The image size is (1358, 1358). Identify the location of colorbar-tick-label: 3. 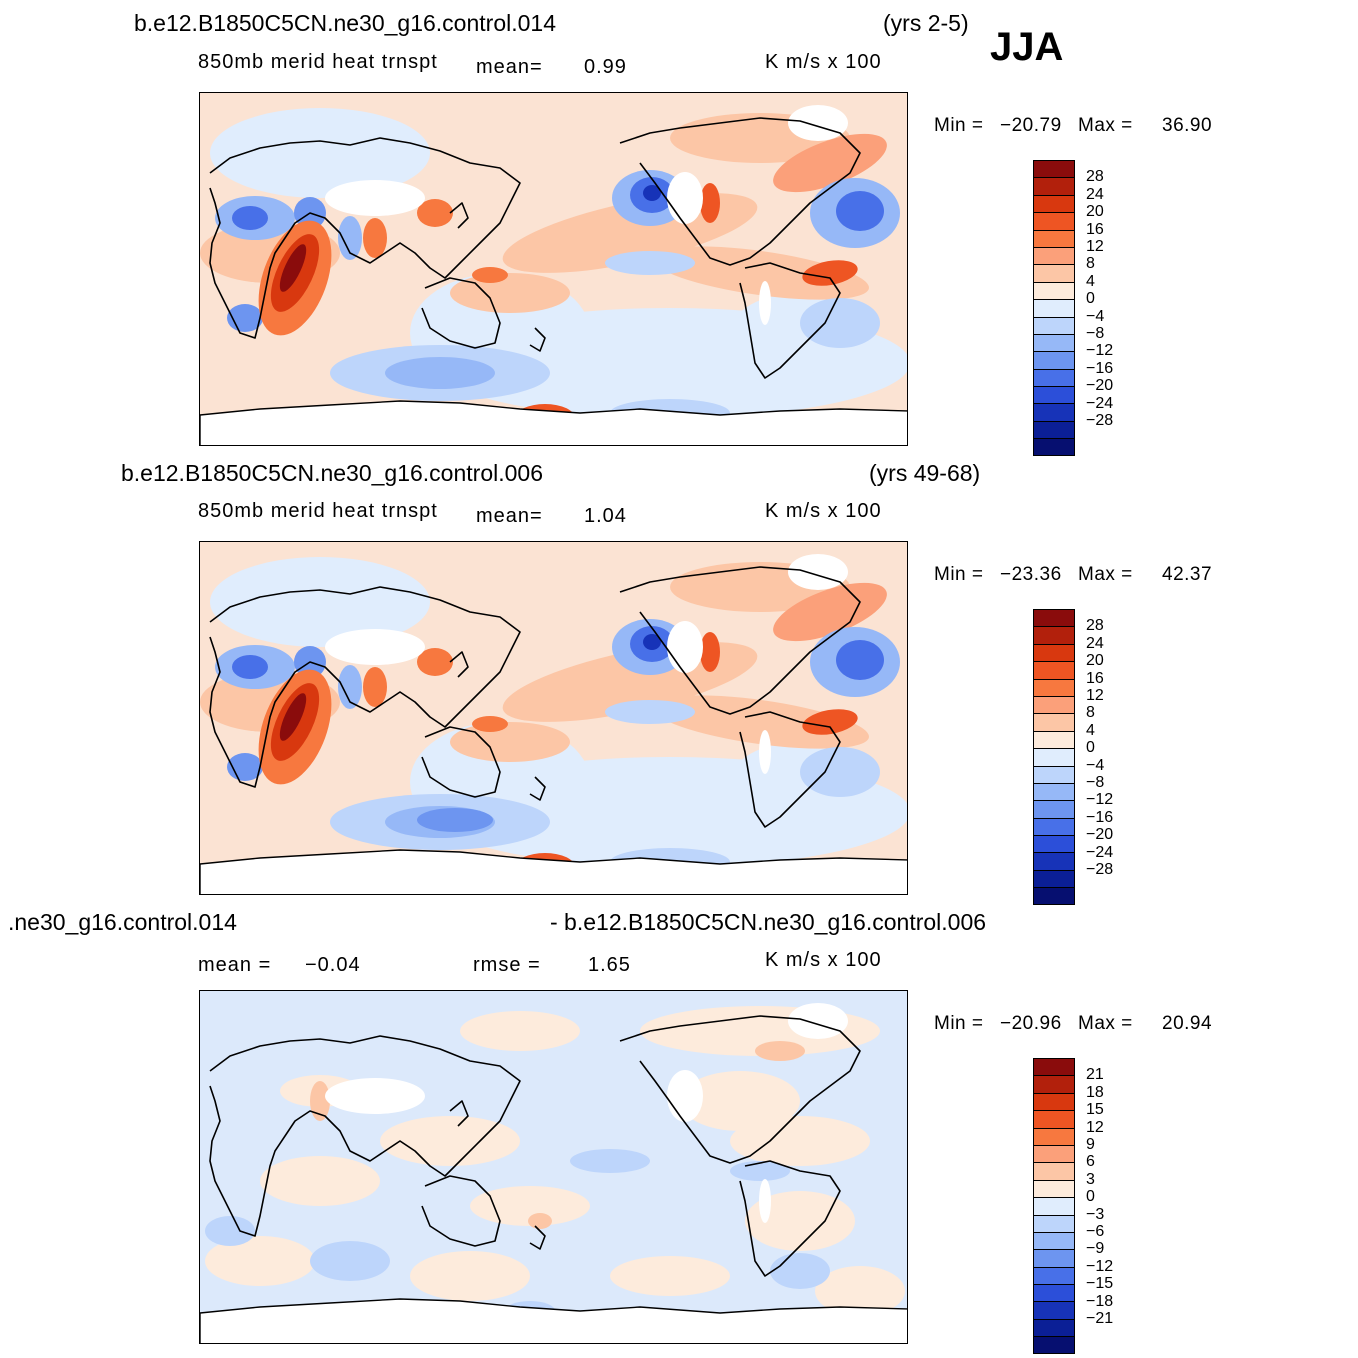
(1090, 1179).